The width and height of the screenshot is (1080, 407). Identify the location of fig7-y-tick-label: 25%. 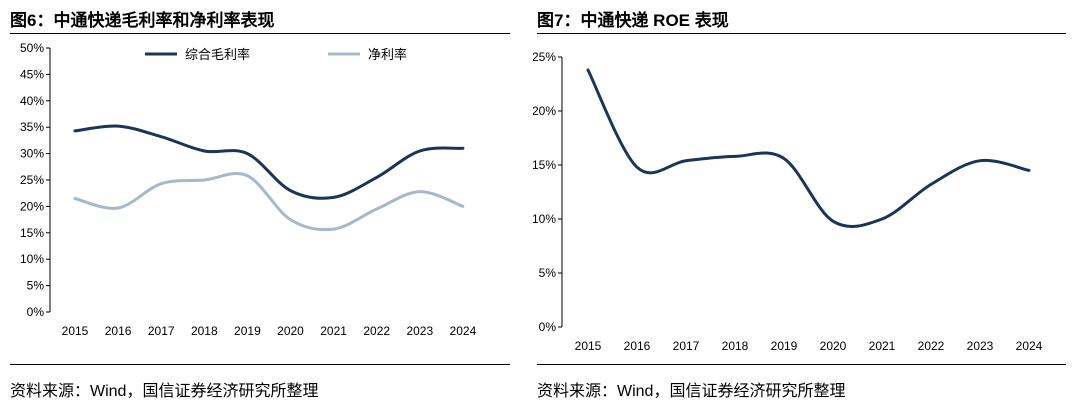
(544, 57).